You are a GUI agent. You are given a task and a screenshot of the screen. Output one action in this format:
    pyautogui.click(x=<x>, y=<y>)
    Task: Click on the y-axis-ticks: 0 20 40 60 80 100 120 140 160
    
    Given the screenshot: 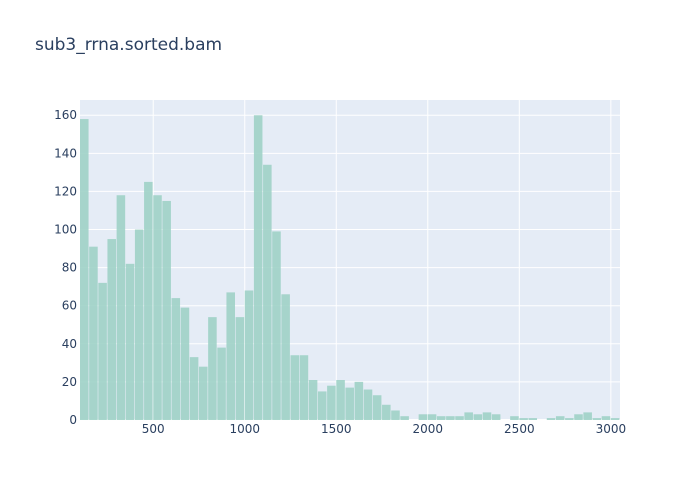 What is the action you would take?
    pyautogui.click(x=65, y=267)
    